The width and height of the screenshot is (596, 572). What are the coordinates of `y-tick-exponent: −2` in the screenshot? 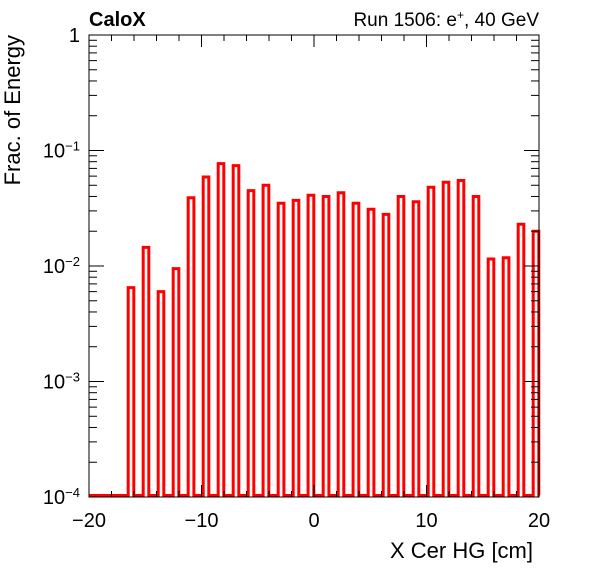 It's located at (72, 261).